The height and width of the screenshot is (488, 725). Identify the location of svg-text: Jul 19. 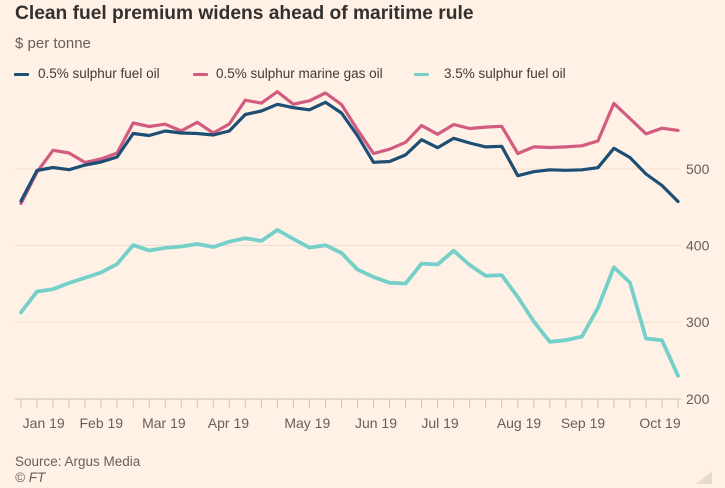
(440, 423).